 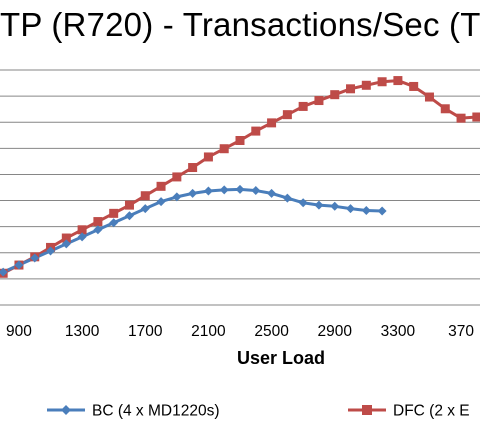 I want to click on x-tick-label: 1700, so click(x=145, y=331).